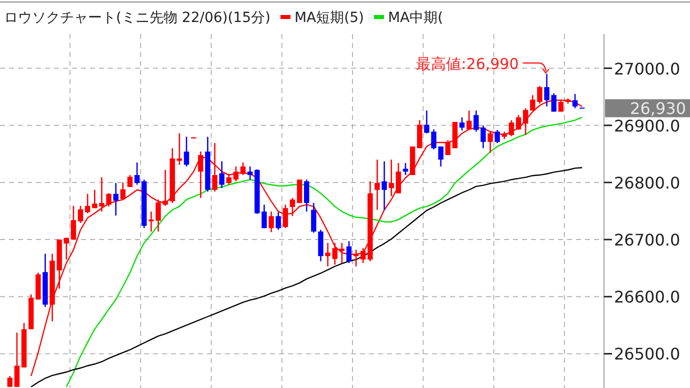 The height and width of the screenshot is (388, 690). Describe the element at coordinates (467, 63) in the screenshot. I see `annotation: 最高値:26,990` at that location.